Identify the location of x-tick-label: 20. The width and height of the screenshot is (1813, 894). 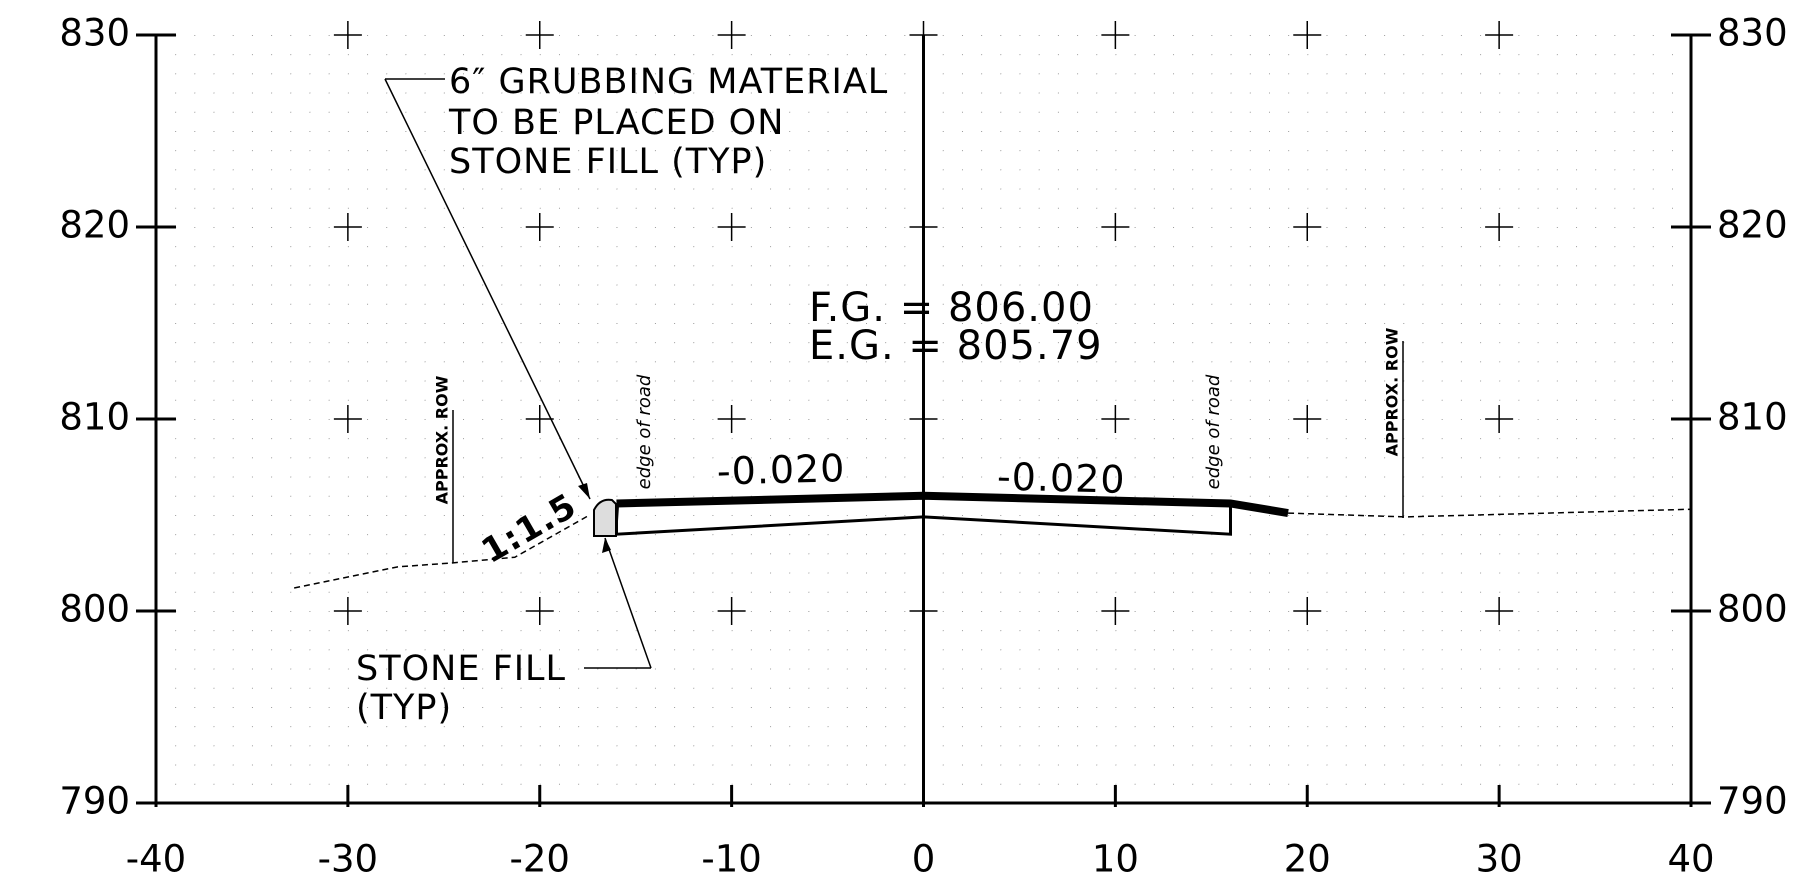
(1307, 859).